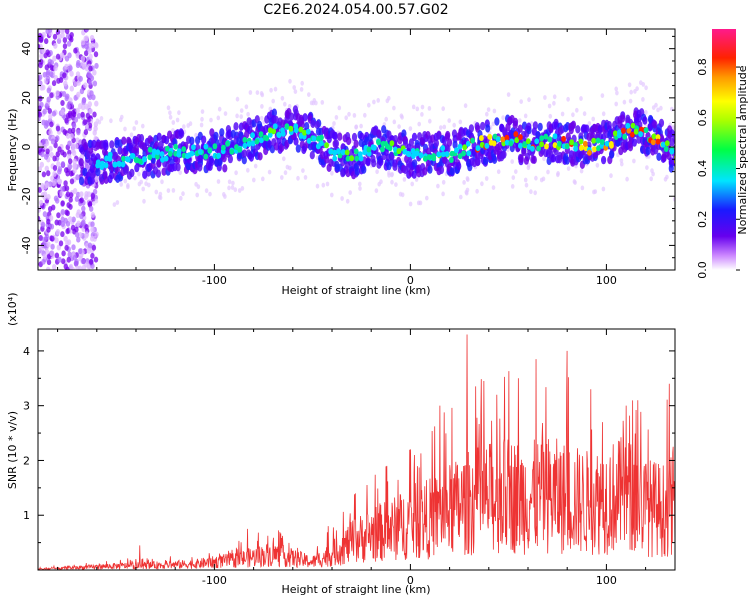  I want to click on snr-ylabel: SNR (10 * v/v), so click(12, 450).